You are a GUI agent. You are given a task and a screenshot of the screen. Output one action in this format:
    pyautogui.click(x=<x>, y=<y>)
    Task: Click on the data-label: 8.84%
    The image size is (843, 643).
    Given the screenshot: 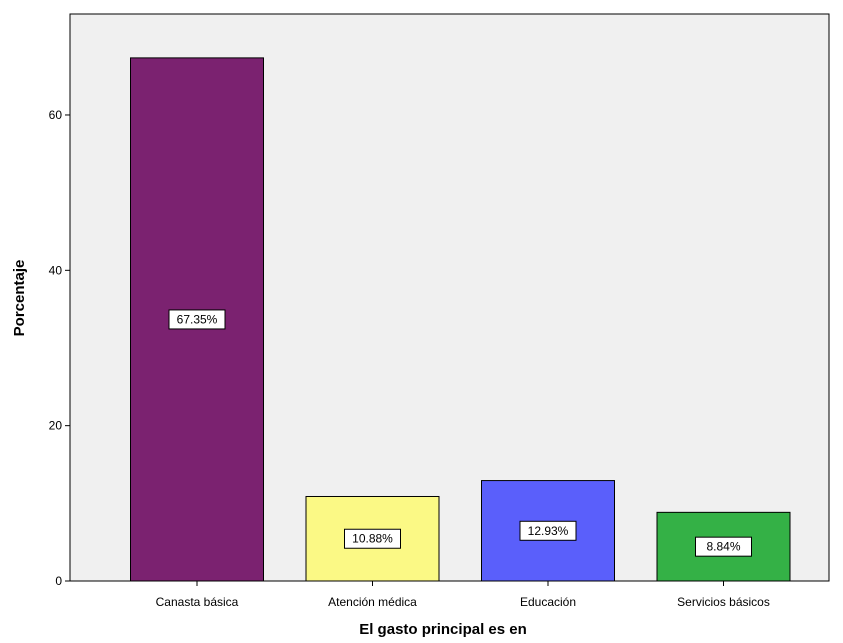 What is the action you would take?
    pyautogui.click(x=723, y=547)
    